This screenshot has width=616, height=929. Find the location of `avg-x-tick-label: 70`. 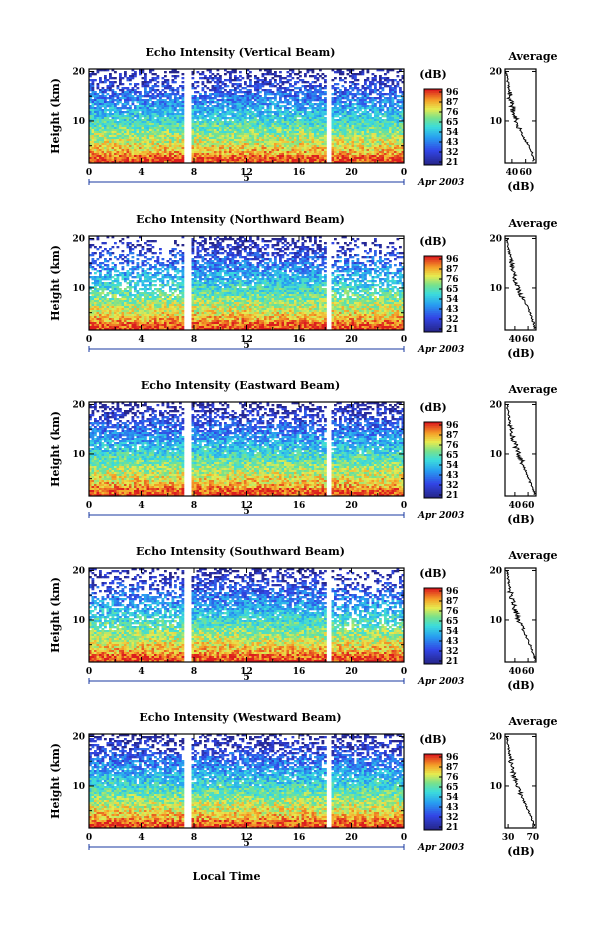

avg-x-tick-label: 70 is located at coordinates (533, 838).